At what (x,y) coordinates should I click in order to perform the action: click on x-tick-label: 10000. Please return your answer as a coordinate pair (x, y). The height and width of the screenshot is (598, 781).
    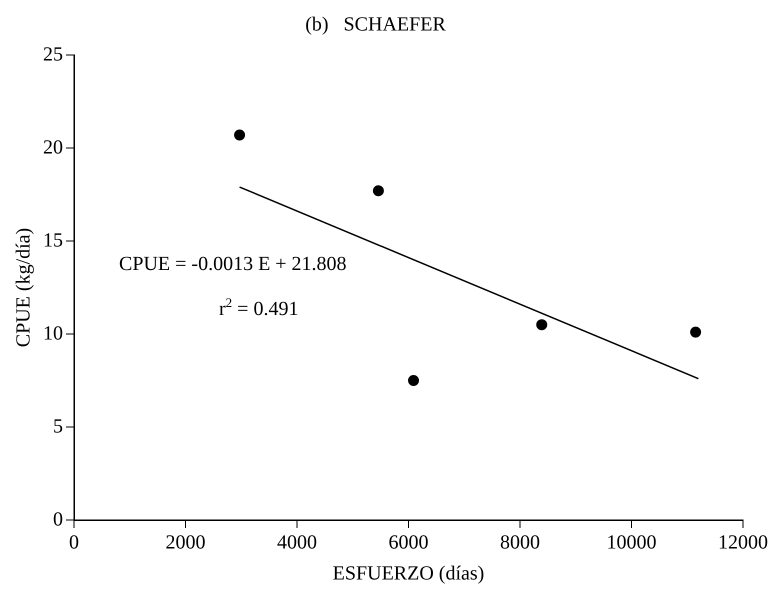
    Looking at the image, I should click on (631, 542).